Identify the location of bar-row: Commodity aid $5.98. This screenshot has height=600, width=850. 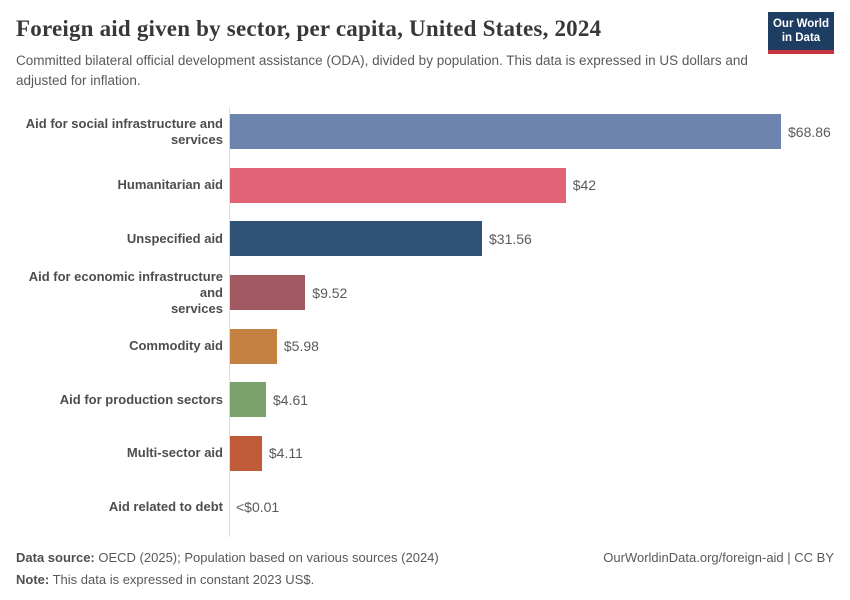
(425, 346).